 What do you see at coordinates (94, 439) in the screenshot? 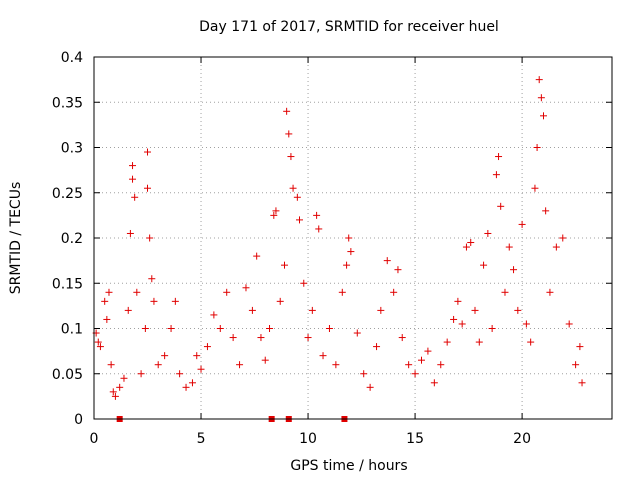
I see `x-tick-label: 0` at bounding box center [94, 439].